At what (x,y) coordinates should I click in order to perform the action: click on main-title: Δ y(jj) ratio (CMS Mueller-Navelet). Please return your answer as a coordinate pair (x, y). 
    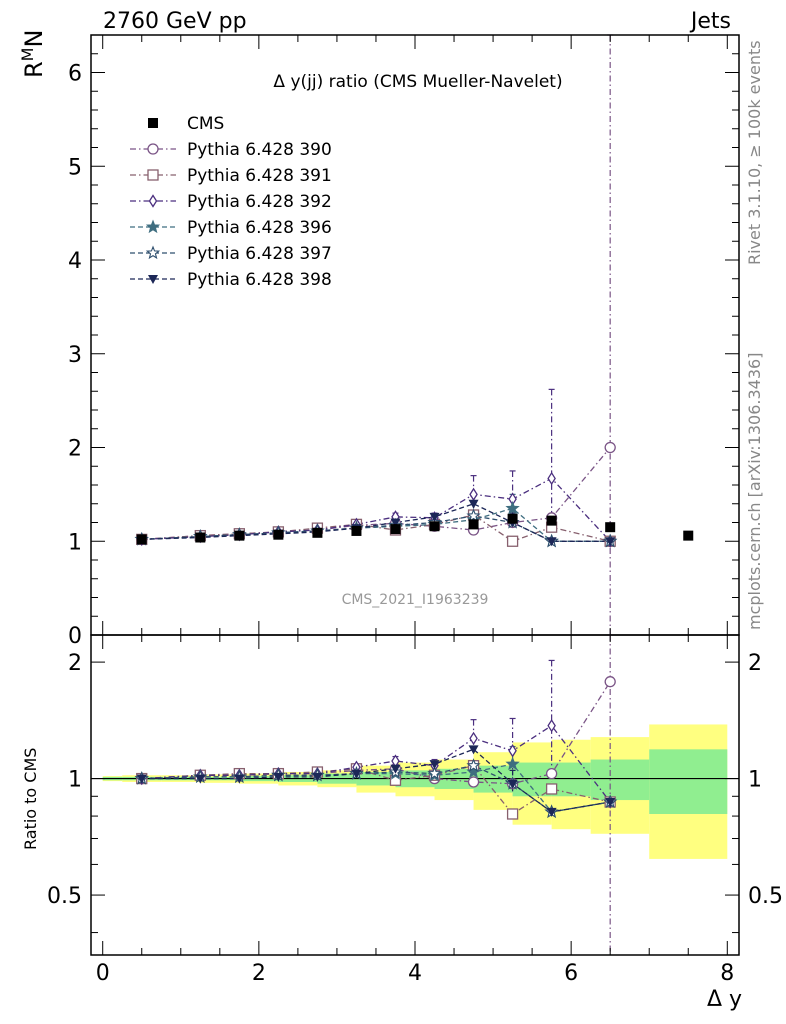
    Looking at the image, I should click on (417, 82).